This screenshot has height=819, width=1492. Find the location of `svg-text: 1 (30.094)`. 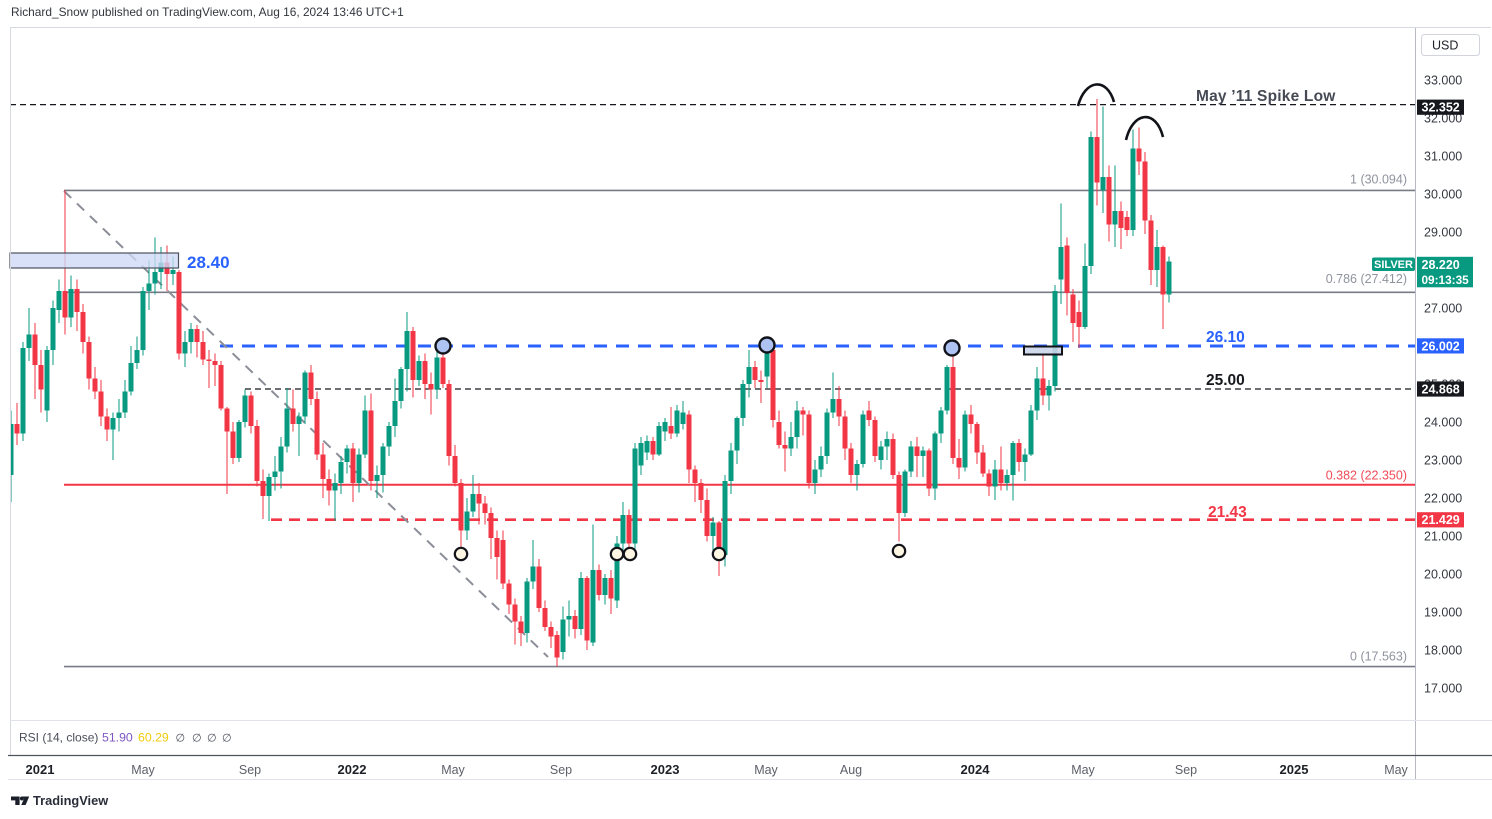

svg-text: 1 (30.094) is located at coordinates (1378, 180).